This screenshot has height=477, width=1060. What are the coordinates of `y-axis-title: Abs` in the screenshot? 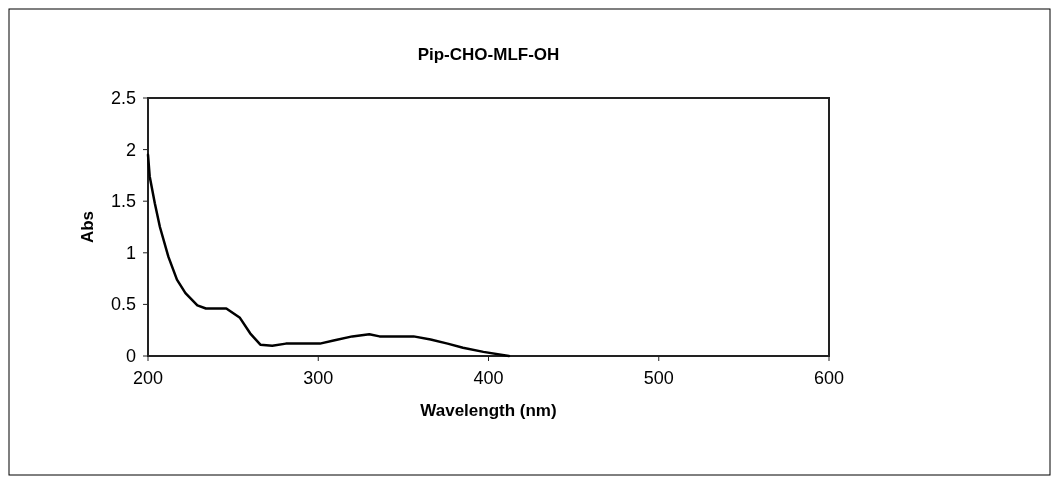 It's located at (87, 227).